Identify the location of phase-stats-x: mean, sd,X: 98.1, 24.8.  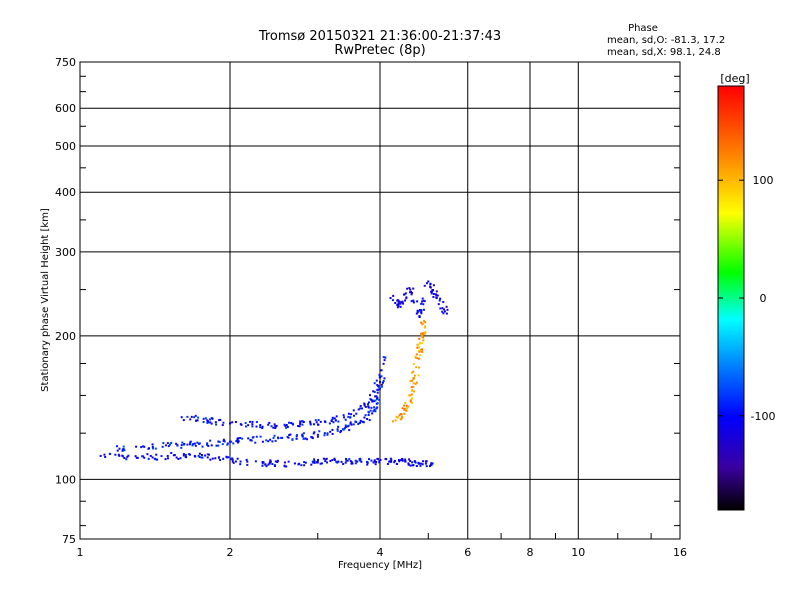
(664, 52).